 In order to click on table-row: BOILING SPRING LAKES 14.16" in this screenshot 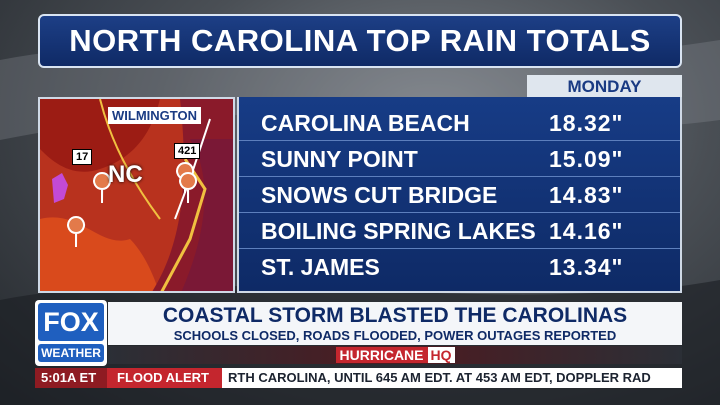, I will do `click(459, 231)`.